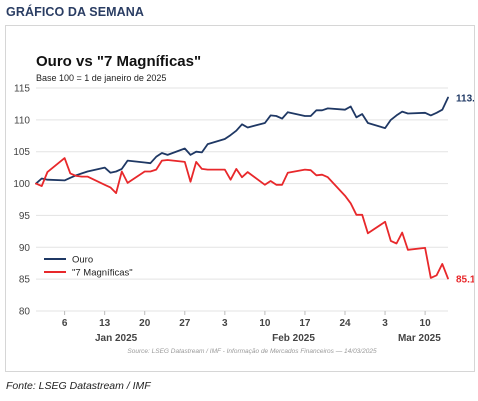 The width and height of the screenshot is (478, 401). I want to click on x-month-label: Feb 2025, so click(293, 338).